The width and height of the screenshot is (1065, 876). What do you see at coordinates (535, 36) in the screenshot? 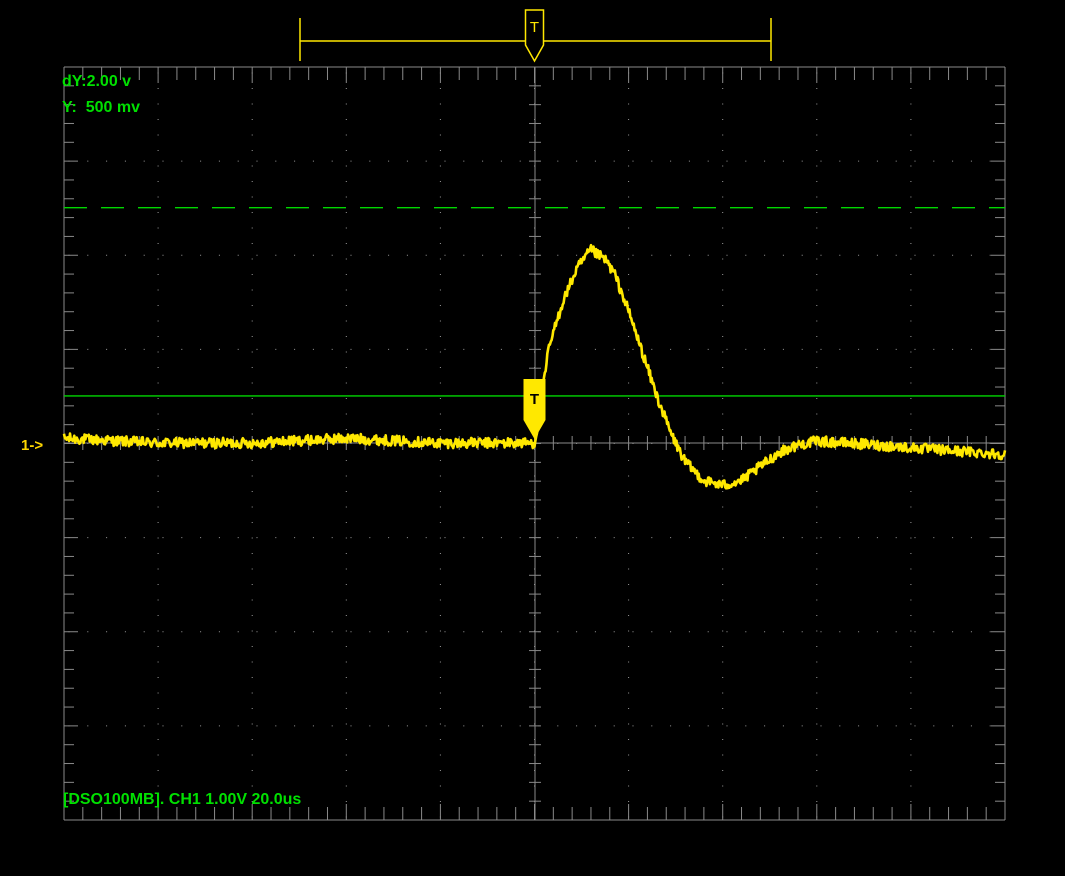
I see `trigger-position-bar: T` at bounding box center [535, 36].